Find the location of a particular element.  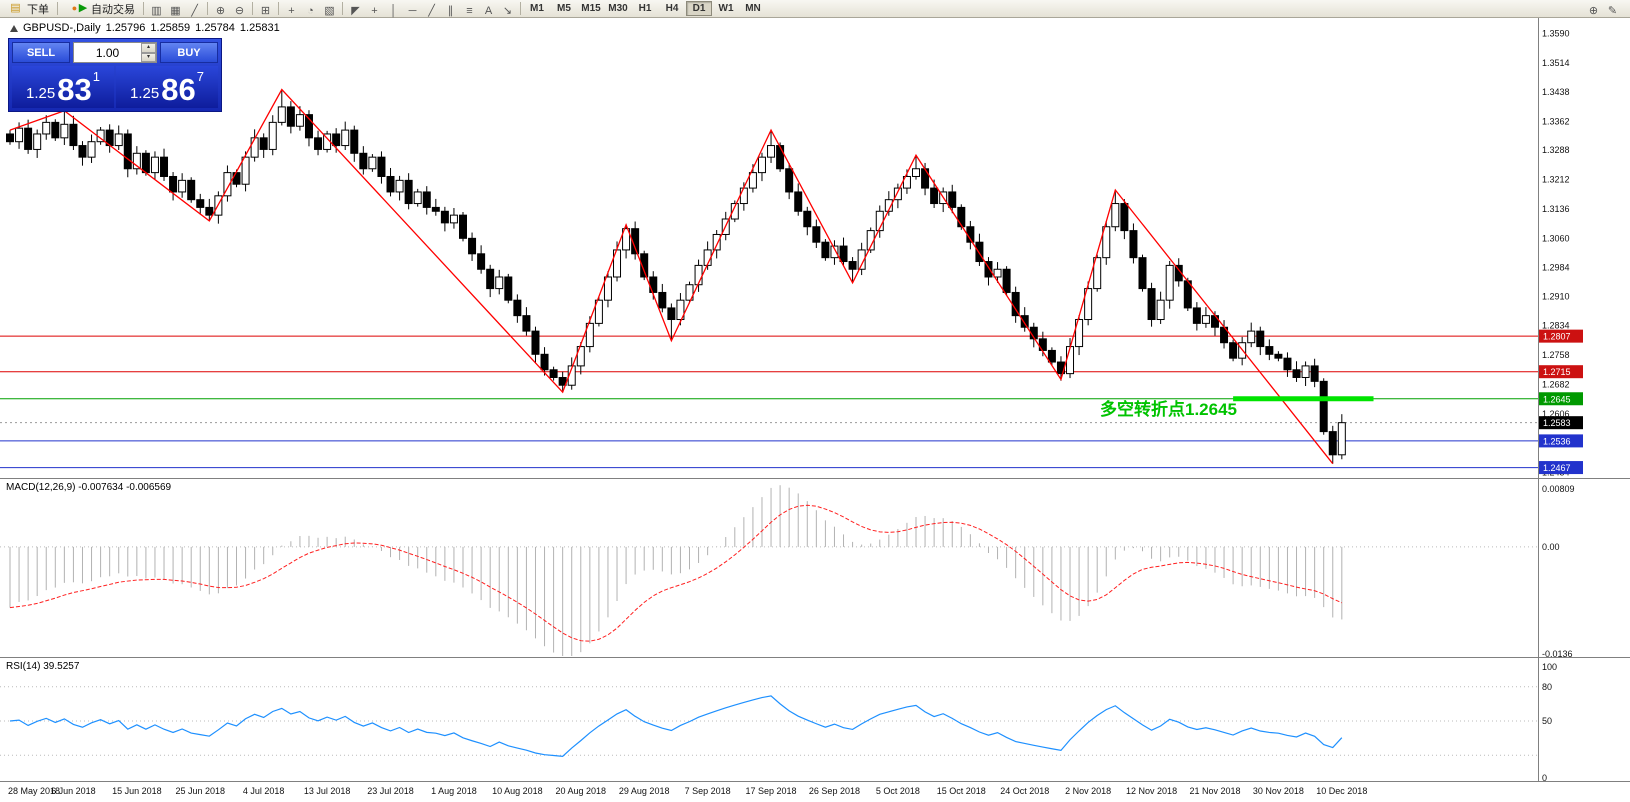

arrow-tool-icon: ↘ is located at coordinates (507, 10).